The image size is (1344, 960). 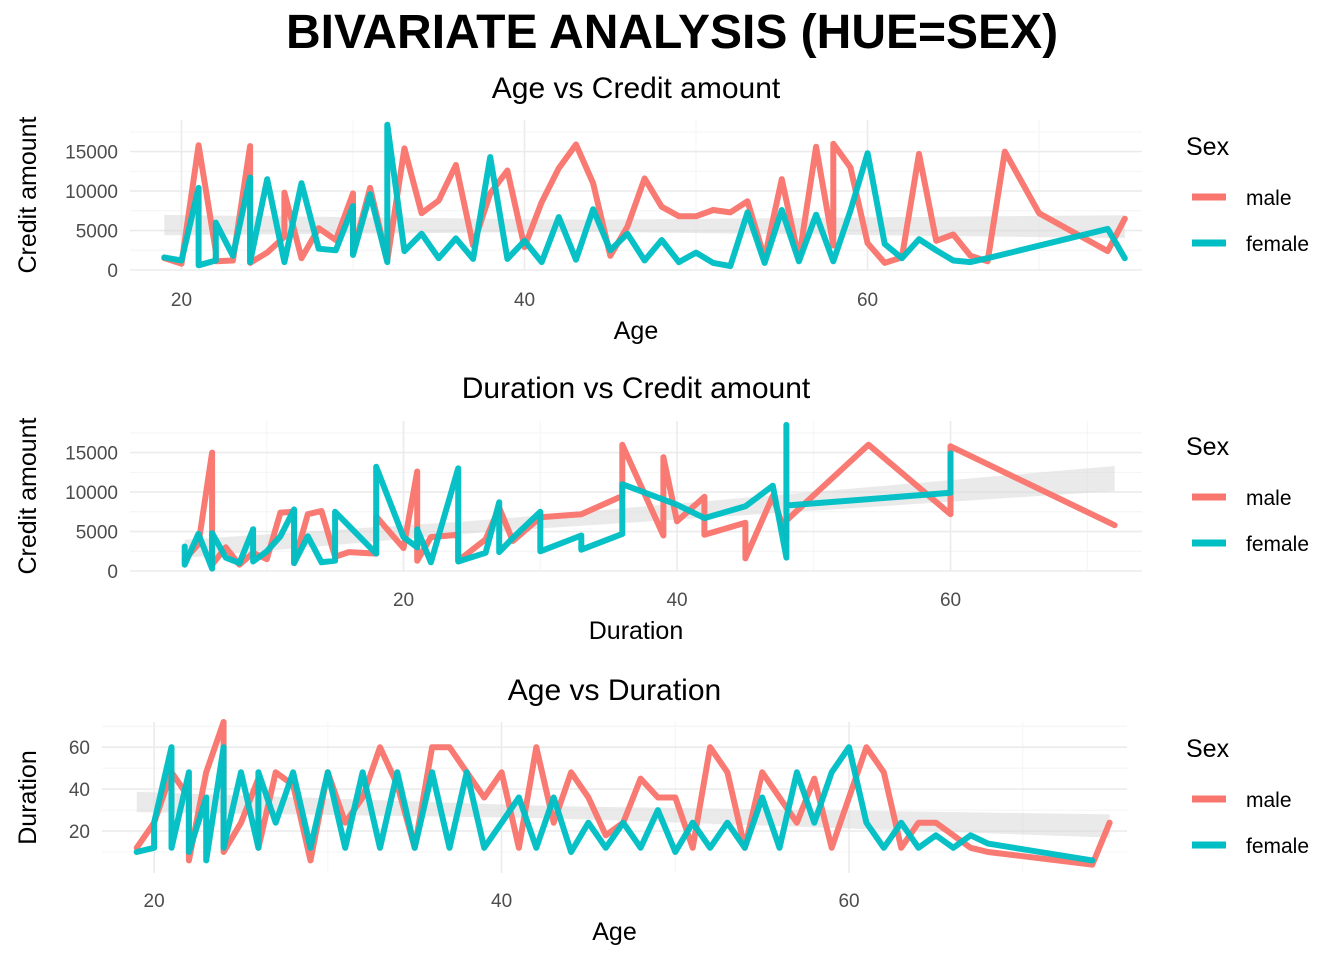 What do you see at coordinates (28, 797) in the screenshot?
I see `y-axis-title: Duration` at bounding box center [28, 797].